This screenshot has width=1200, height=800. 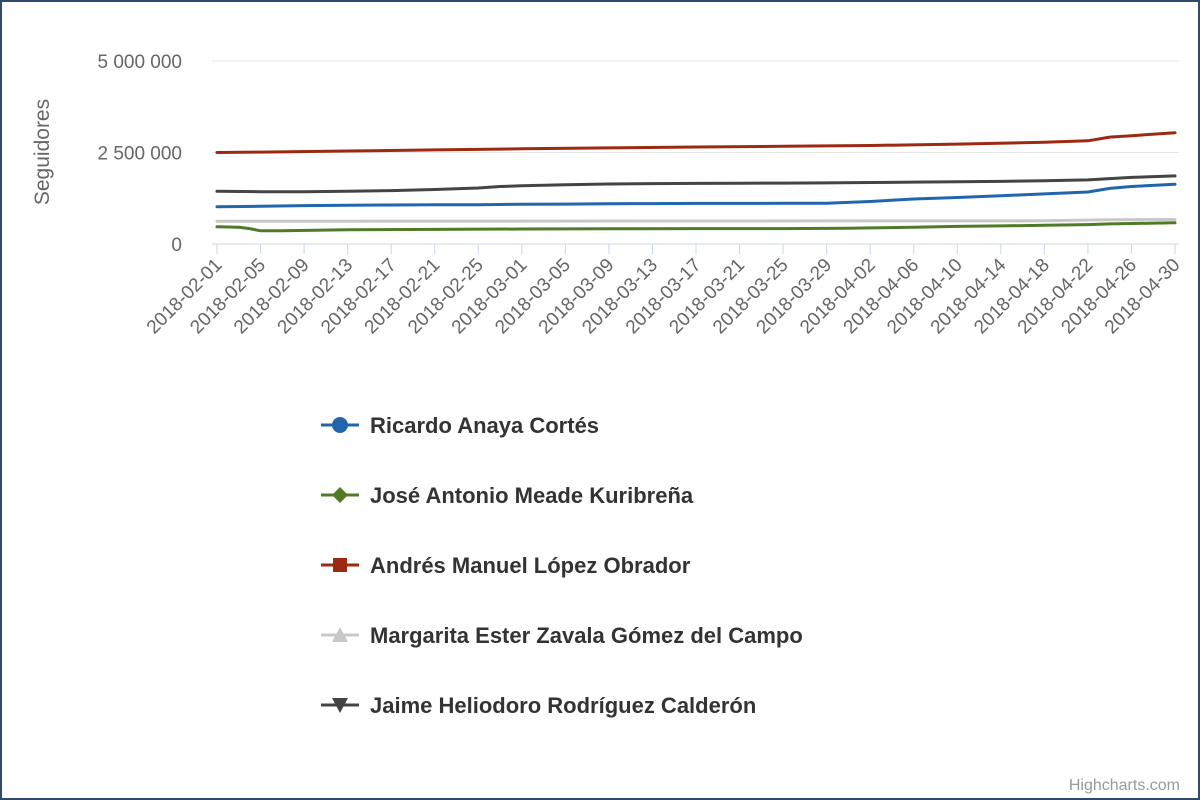 I want to click on credits-link: Highcharts.com, so click(x=1124, y=785).